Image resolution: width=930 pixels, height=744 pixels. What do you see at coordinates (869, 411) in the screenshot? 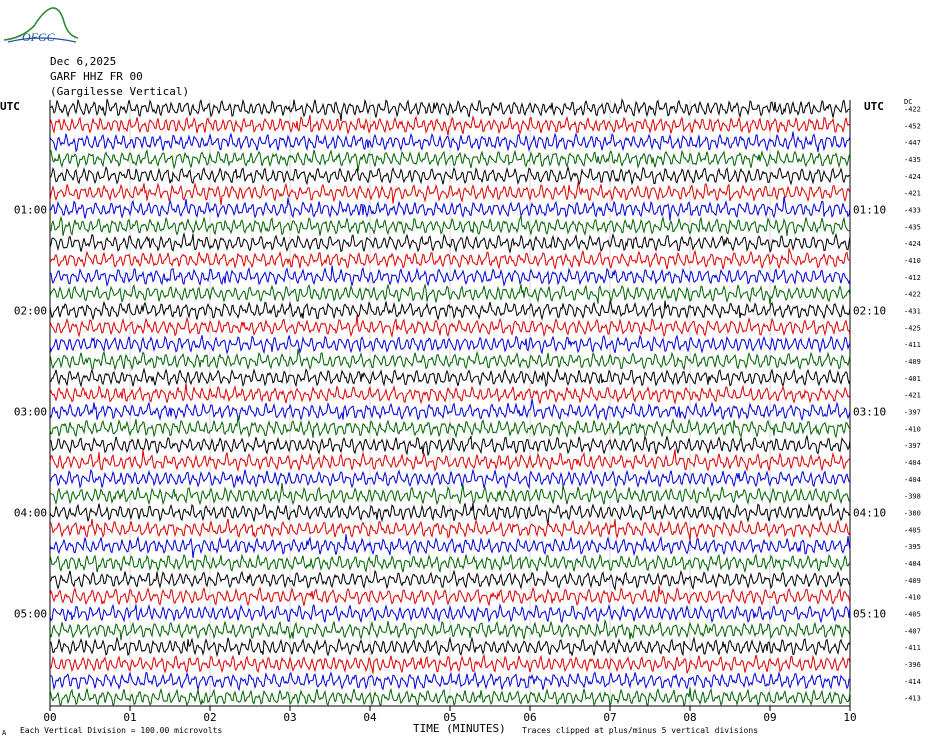
I see `right-hour-labels: 01:10 02:10 03:10 04:10 05:10` at bounding box center [869, 411].